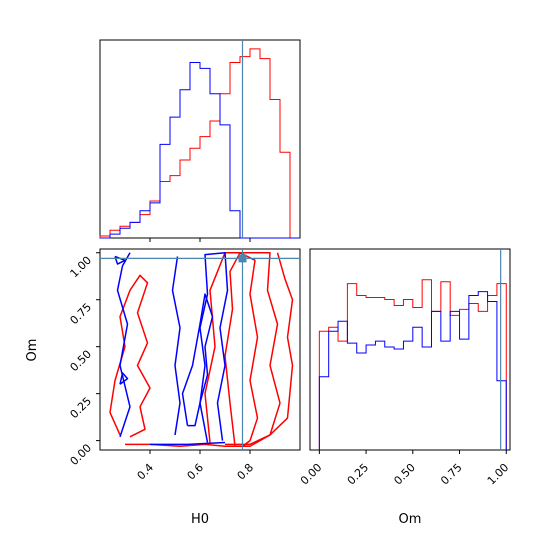  I want to click on om-histogram-frame, so click(410, 349).